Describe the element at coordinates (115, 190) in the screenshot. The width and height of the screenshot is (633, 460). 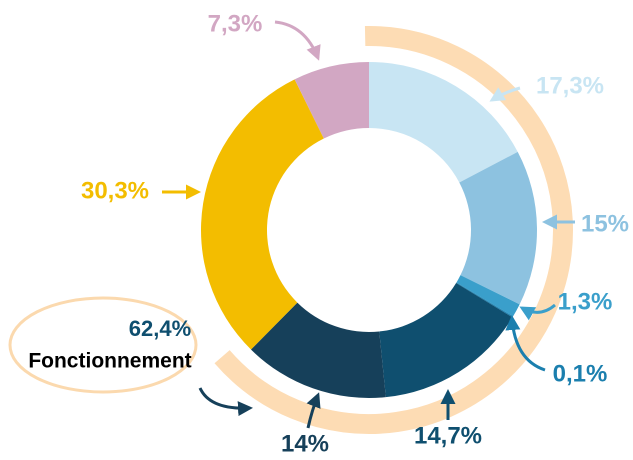
I see `value-label: 30,3%` at that location.